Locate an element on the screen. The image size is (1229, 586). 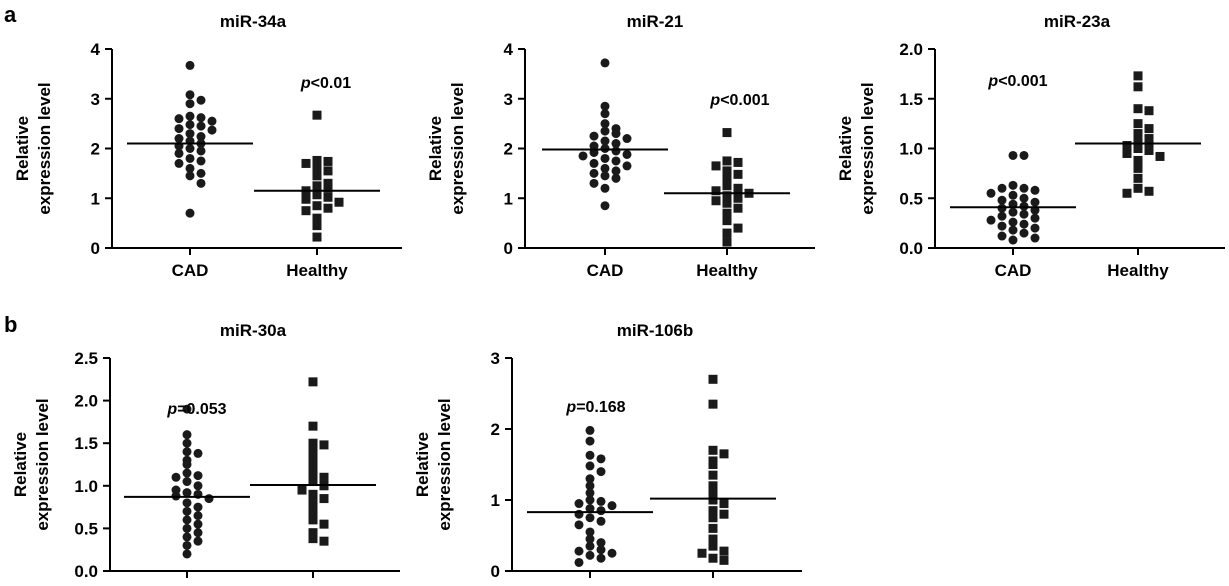
p-value: =0.053 is located at coordinates (201, 409).